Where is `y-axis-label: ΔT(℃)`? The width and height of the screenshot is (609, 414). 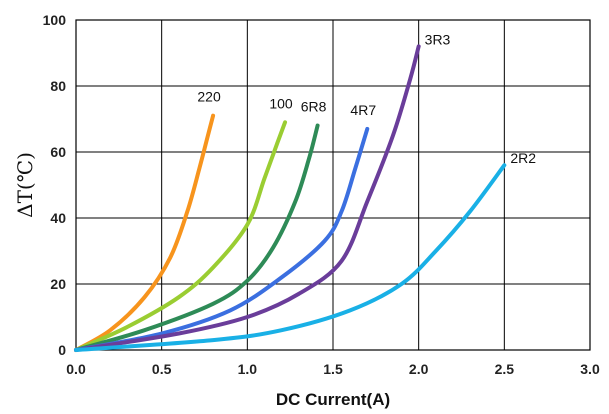
y-axis-label: ΔT(℃) is located at coordinates (25, 185).